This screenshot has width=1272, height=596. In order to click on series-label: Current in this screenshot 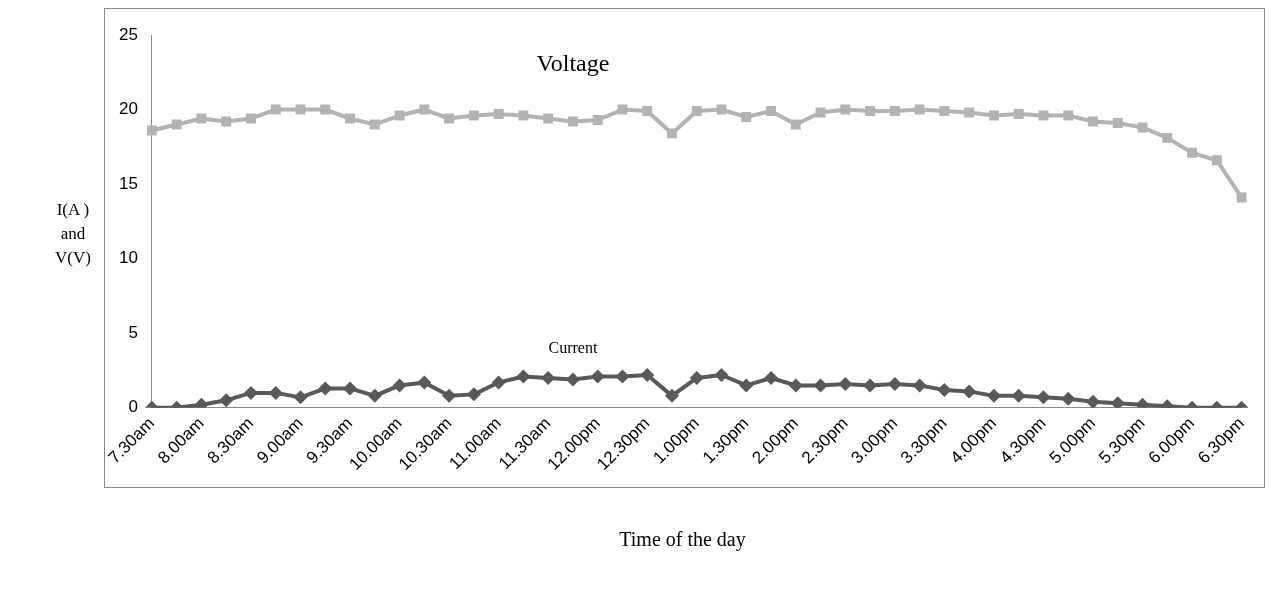, I will do `click(573, 348)`.